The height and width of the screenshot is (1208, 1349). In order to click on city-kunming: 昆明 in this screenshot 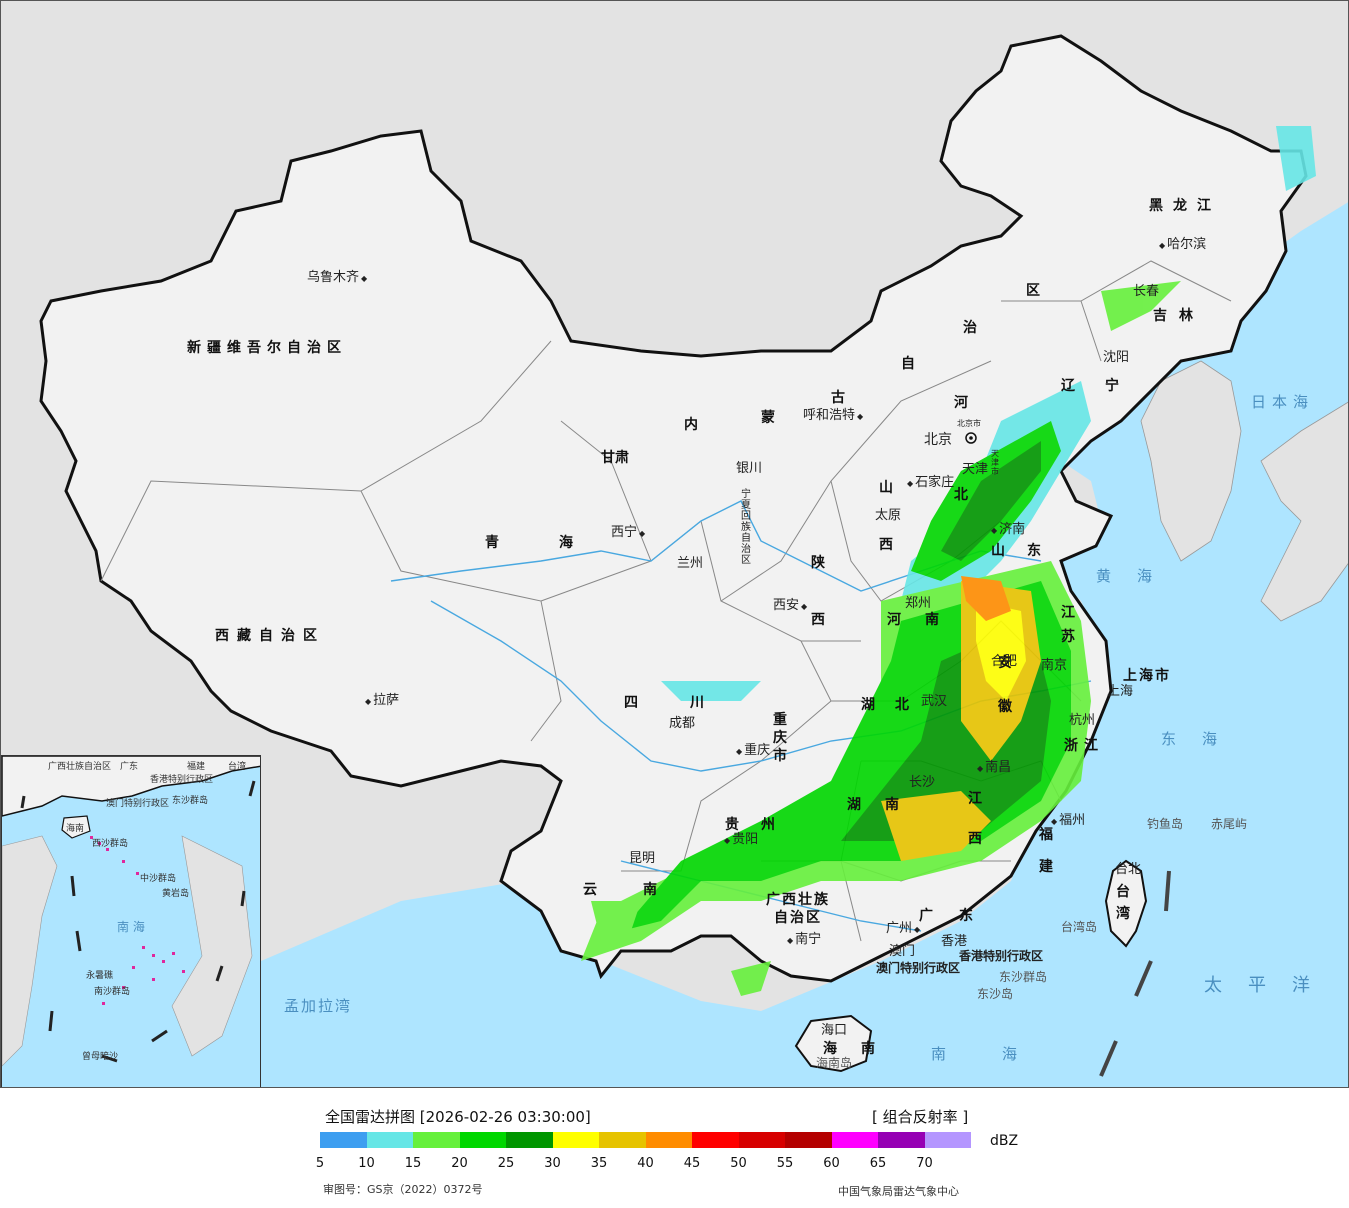, I will do `click(642, 858)`.